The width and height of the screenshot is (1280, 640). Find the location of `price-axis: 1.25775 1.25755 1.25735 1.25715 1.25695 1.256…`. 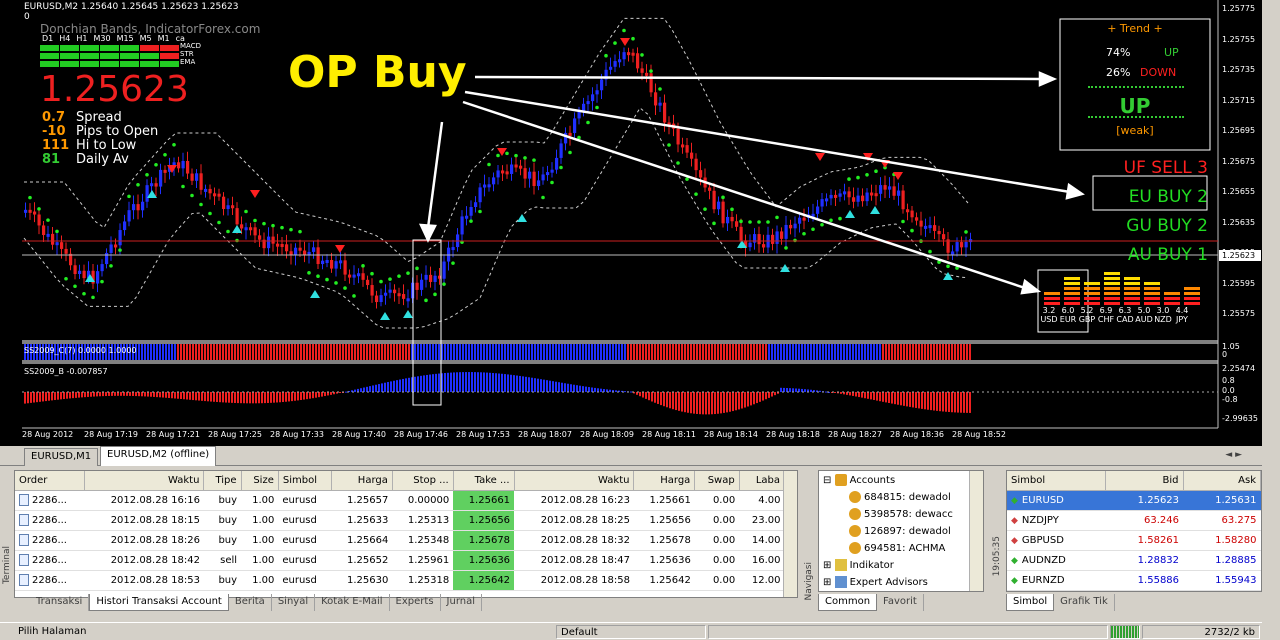

price-axis: 1.25775 1.25755 1.25735 1.25715 1.25695 1.256… is located at coordinates (1242, 170).